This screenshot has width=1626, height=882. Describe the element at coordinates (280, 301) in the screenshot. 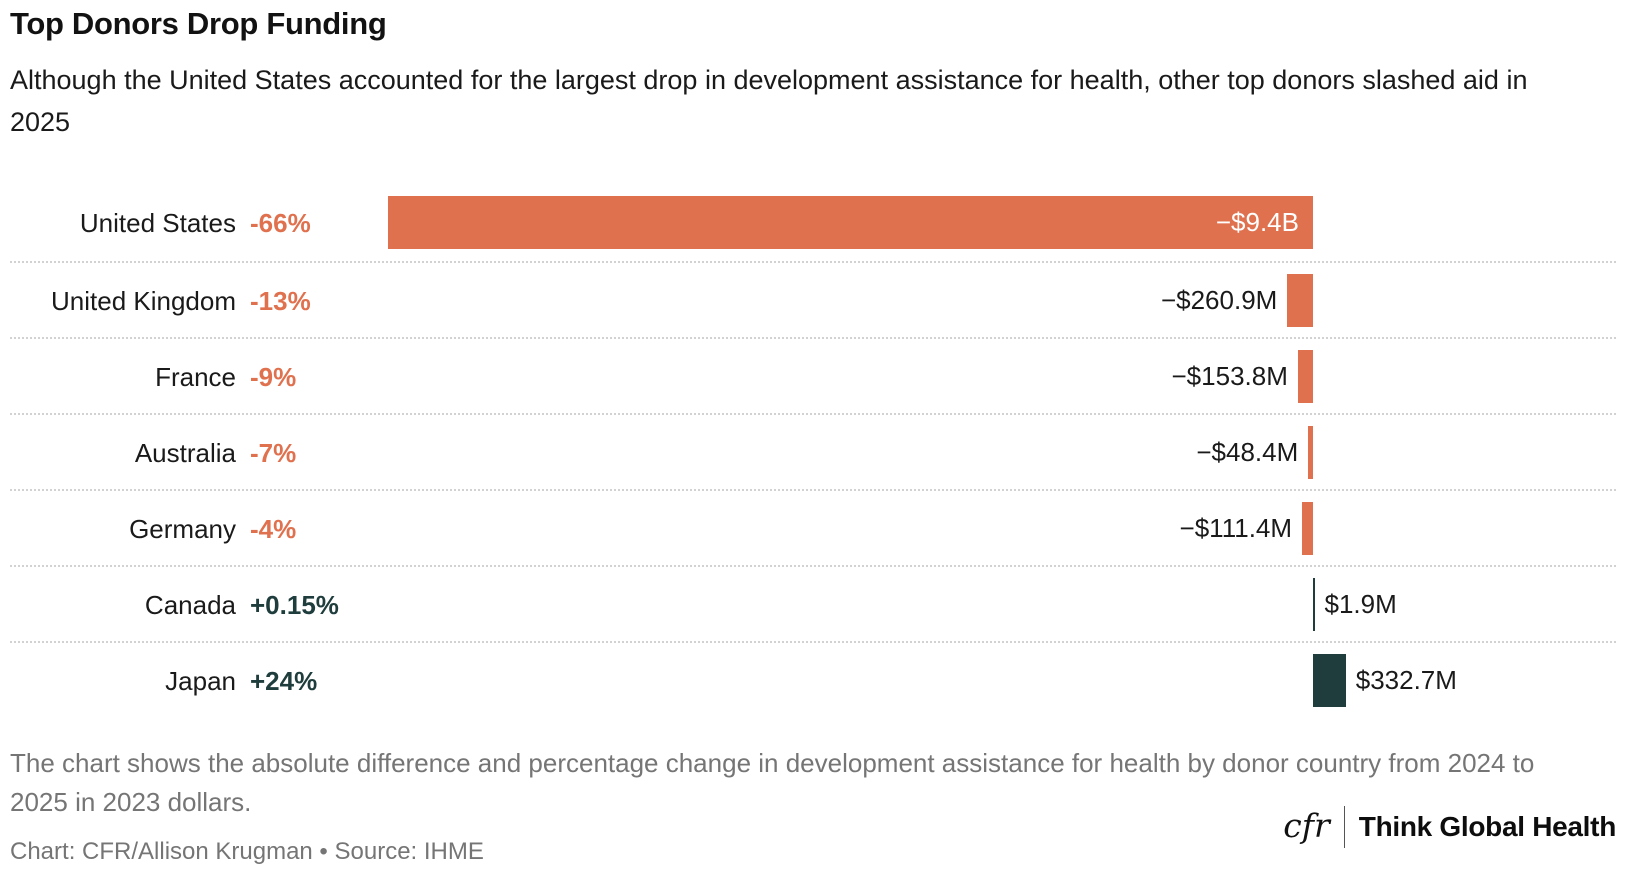

I see `pct-change-label: -13%` at that location.